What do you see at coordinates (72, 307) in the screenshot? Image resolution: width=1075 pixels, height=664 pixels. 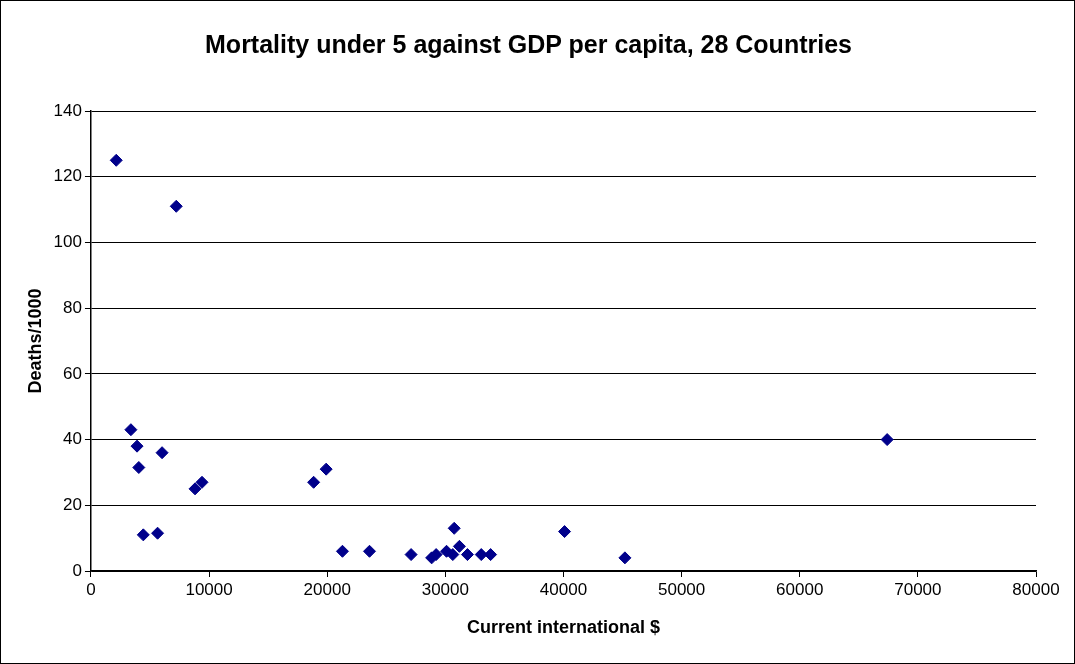 I see `y-tick-label: 80` at bounding box center [72, 307].